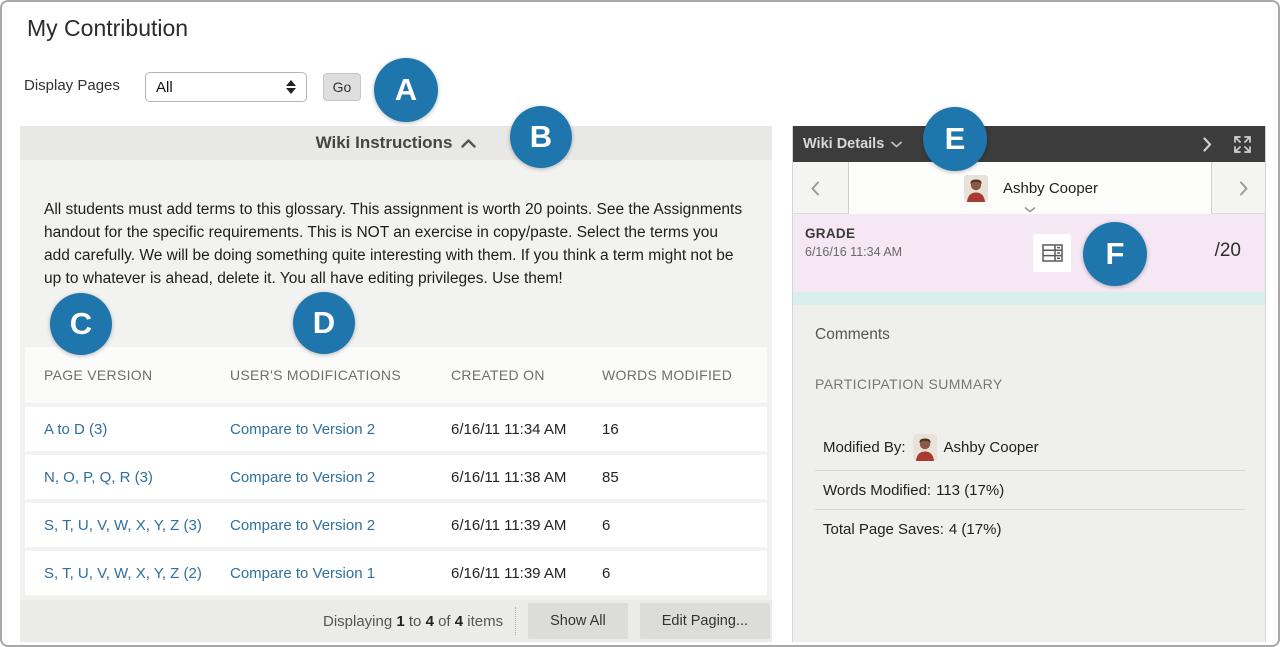 This screenshot has height=647, width=1280. What do you see at coordinates (98, 477) in the screenshot?
I see `page-version-link: N, O, P, Q, R (3)` at bounding box center [98, 477].